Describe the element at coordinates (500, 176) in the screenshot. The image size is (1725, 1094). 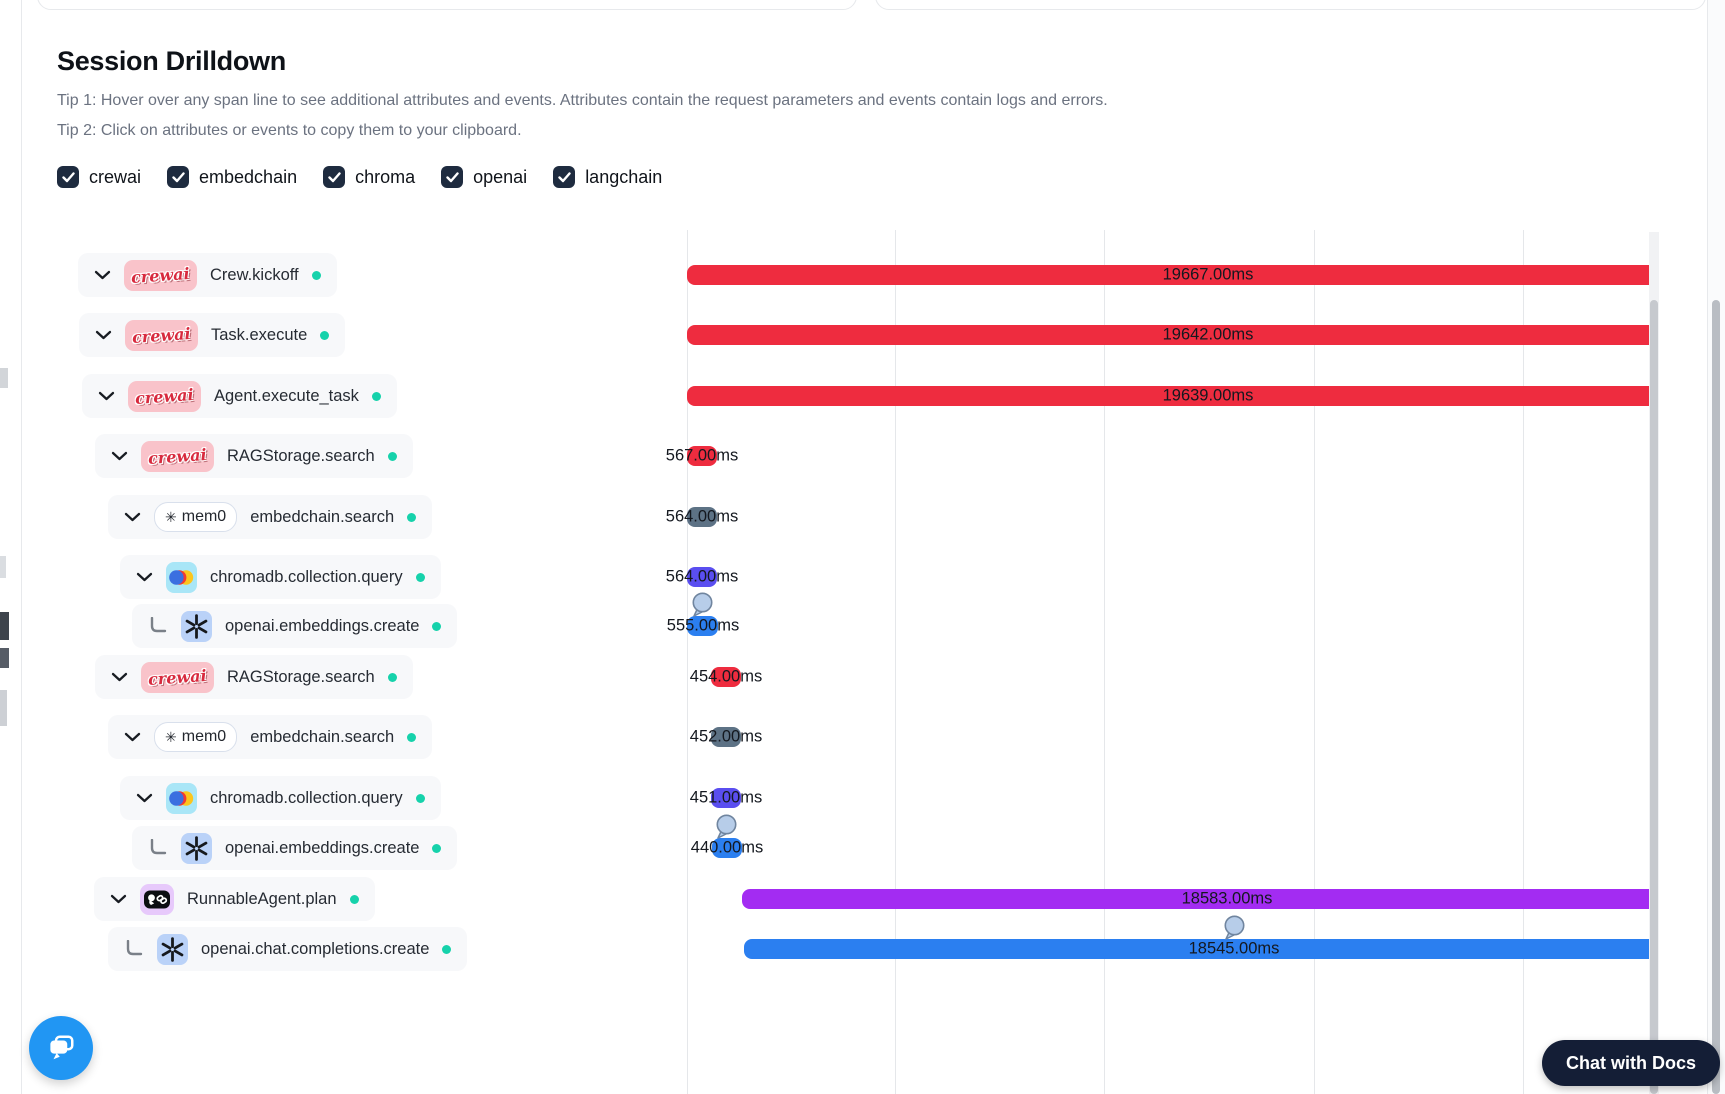
I see `filter-label: openai` at that location.